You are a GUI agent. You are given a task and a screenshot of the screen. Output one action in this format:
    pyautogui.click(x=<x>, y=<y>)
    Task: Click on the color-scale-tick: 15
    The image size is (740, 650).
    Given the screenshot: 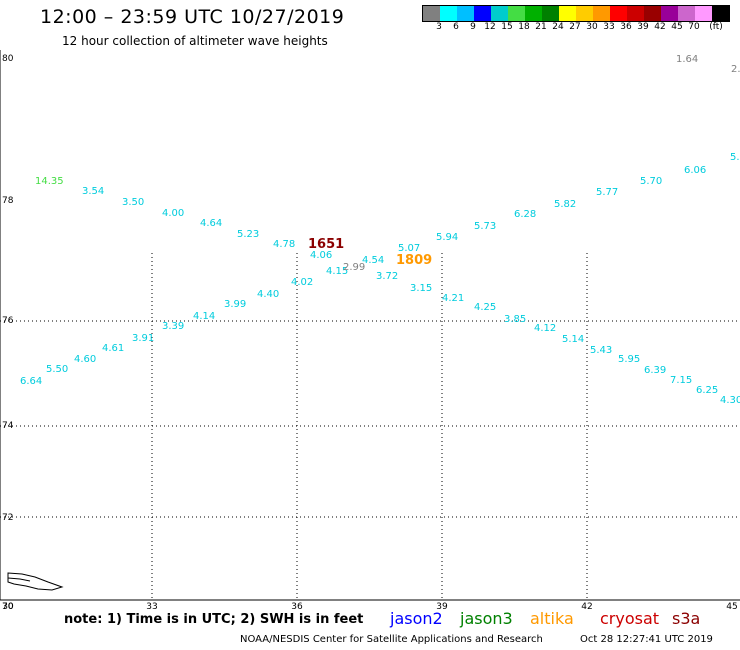 What is the action you would take?
    pyautogui.click(x=507, y=27)
    